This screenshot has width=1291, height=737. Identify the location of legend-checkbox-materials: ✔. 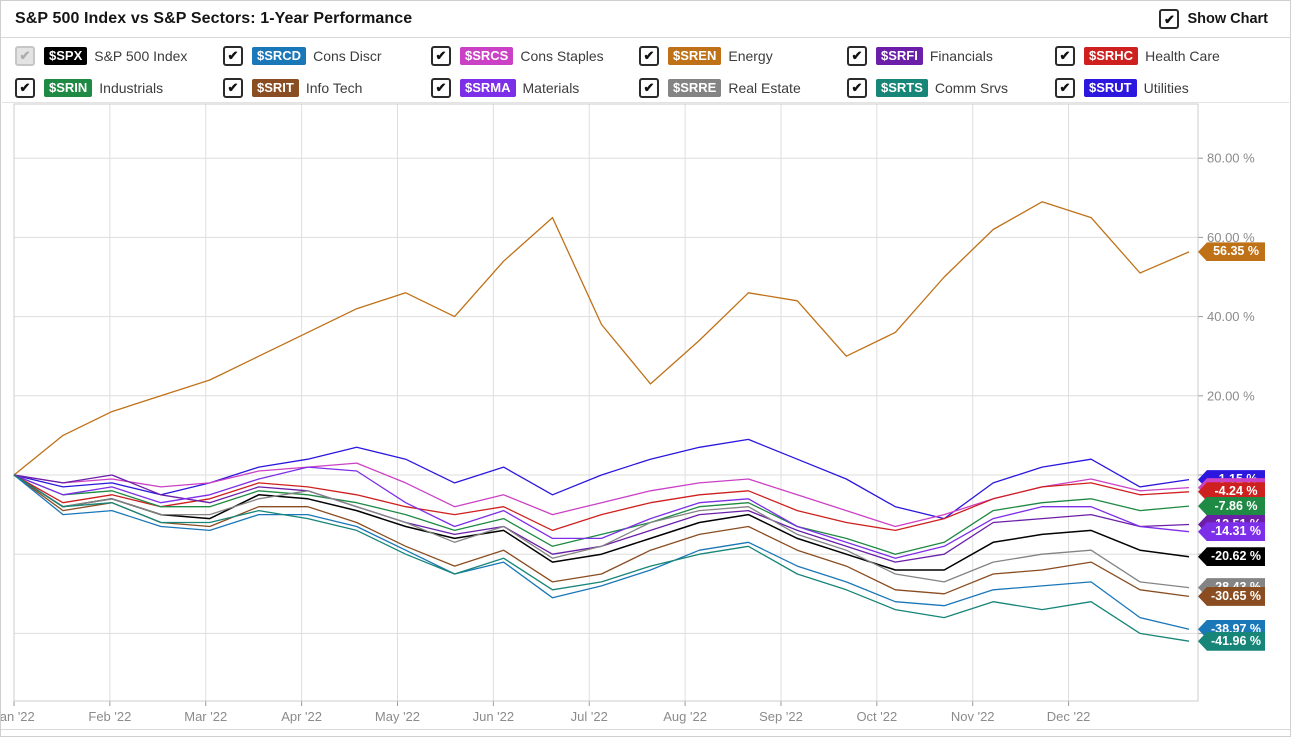
(441, 87).